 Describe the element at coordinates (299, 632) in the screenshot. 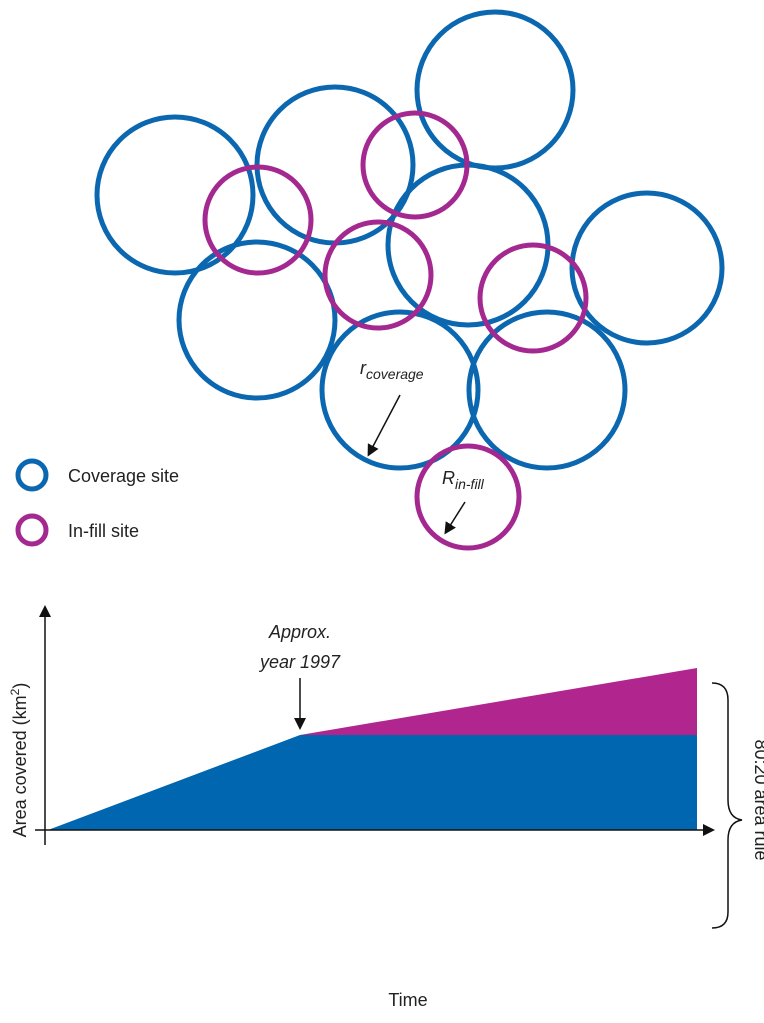

I see `milestone-label: Approx.` at that location.